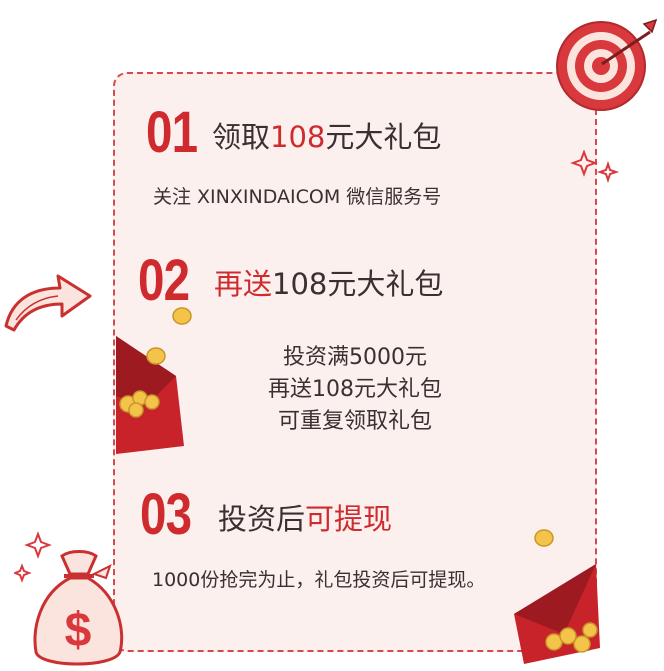 The height and width of the screenshot is (671, 664). What do you see at coordinates (305, 519) in the screenshot?
I see `step-03-title: 投资后可提现` at bounding box center [305, 519].